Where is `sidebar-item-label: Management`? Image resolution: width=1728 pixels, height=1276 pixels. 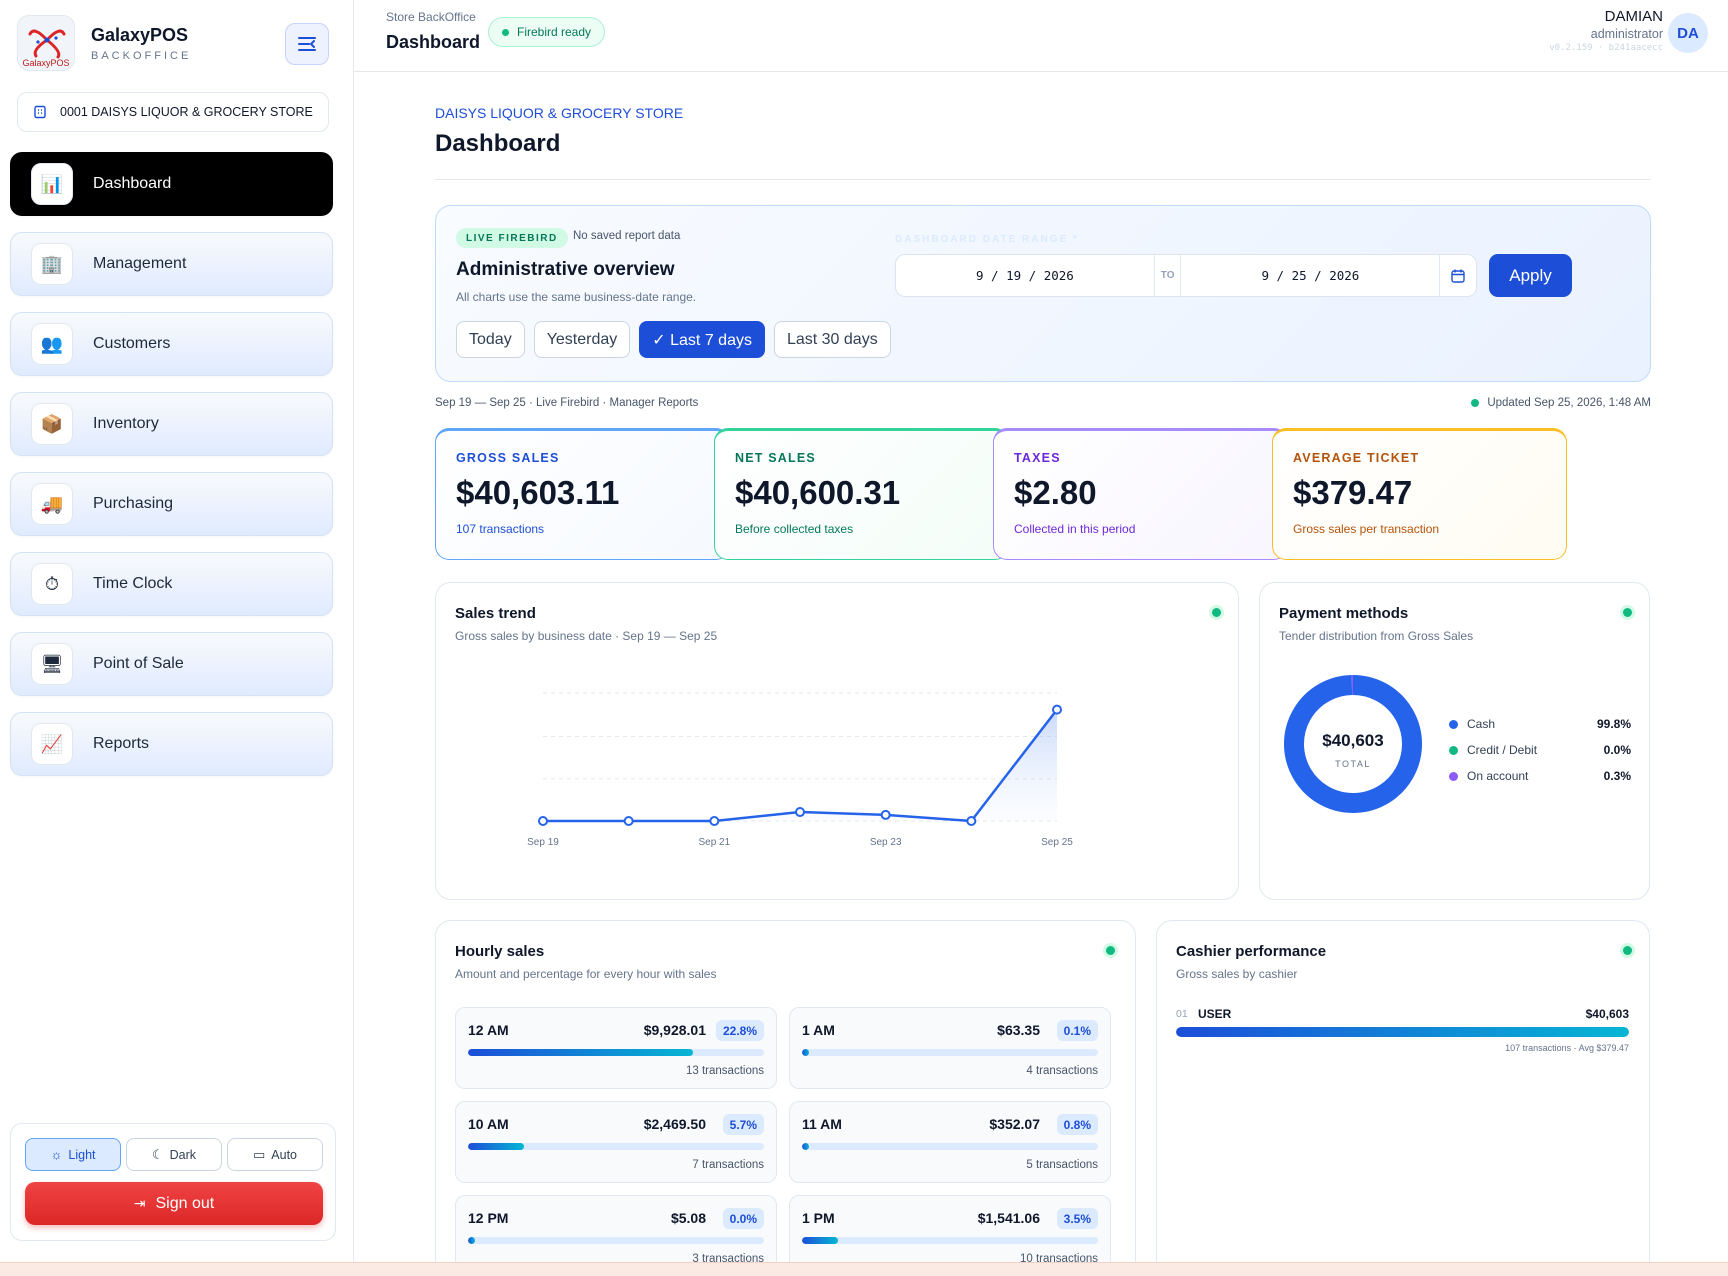 sidebar-item-label: Management is located at coordinates (140, 263).